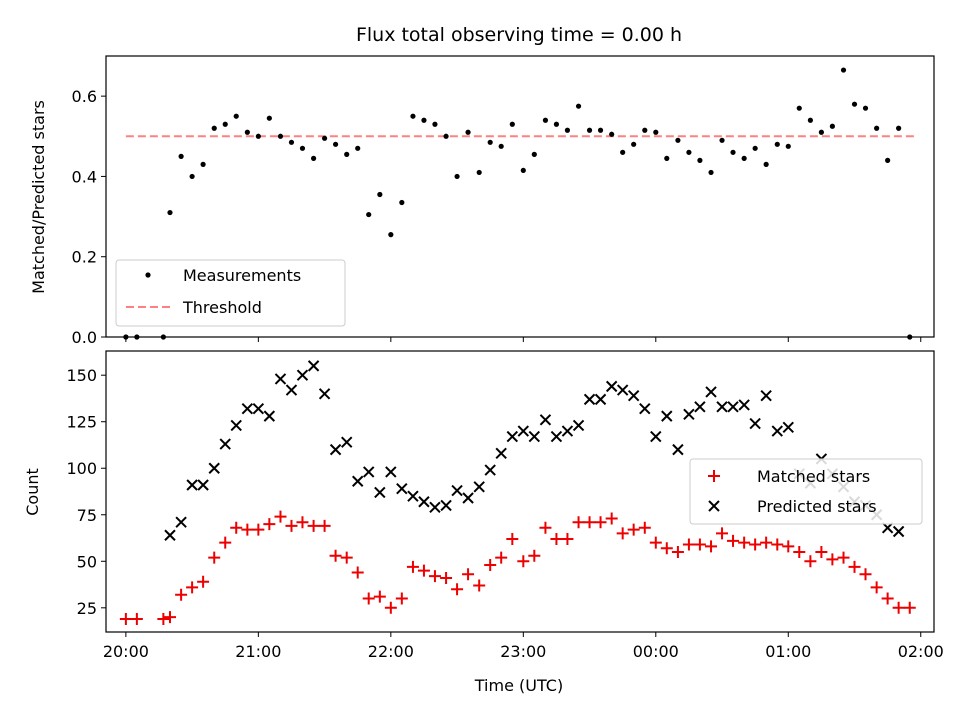 Image resolution: width=960 pixels, height=720 pixels. Describe the element at coordinates (518, 685) in the screenshot. I see `x-axis-label: Time (UTC)` at that location.